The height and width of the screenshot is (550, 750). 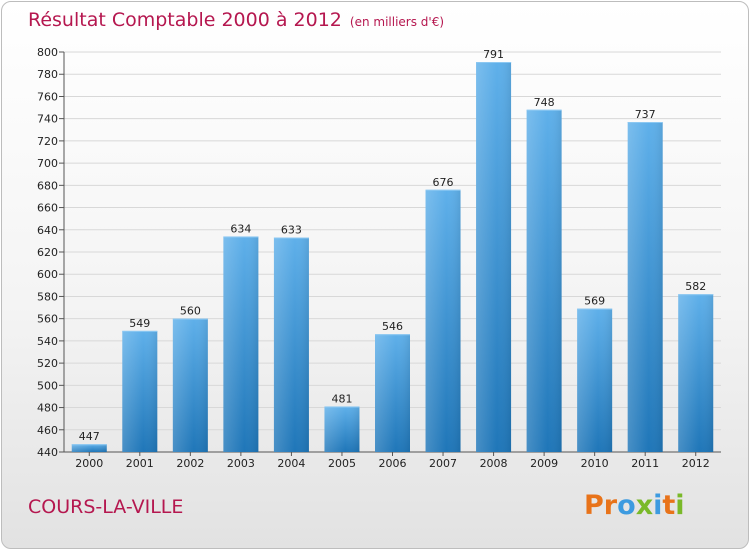 I want to click on data-label-2006: 546, so click(x=392, y=326).